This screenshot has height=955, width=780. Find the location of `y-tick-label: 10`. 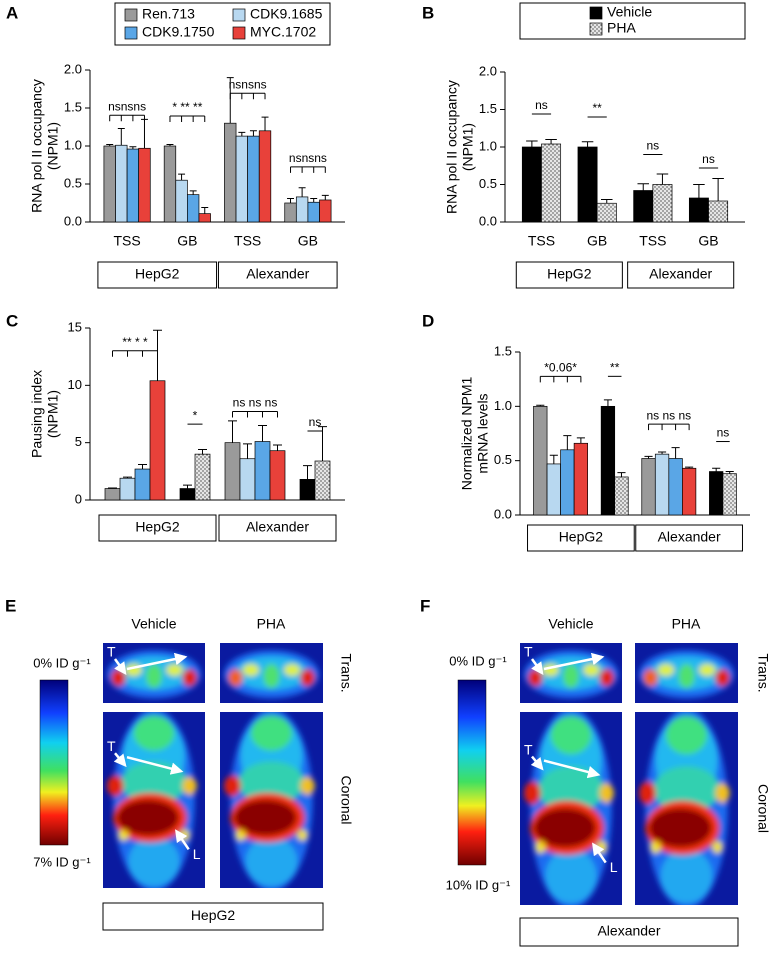

y-tick-label: 10 is located at coordinates (75, 384).